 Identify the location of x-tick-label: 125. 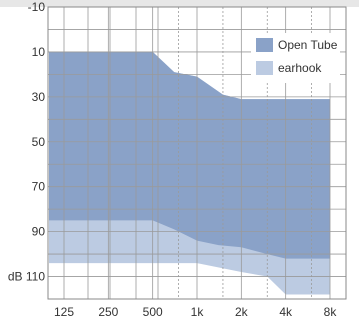
(64, 312).